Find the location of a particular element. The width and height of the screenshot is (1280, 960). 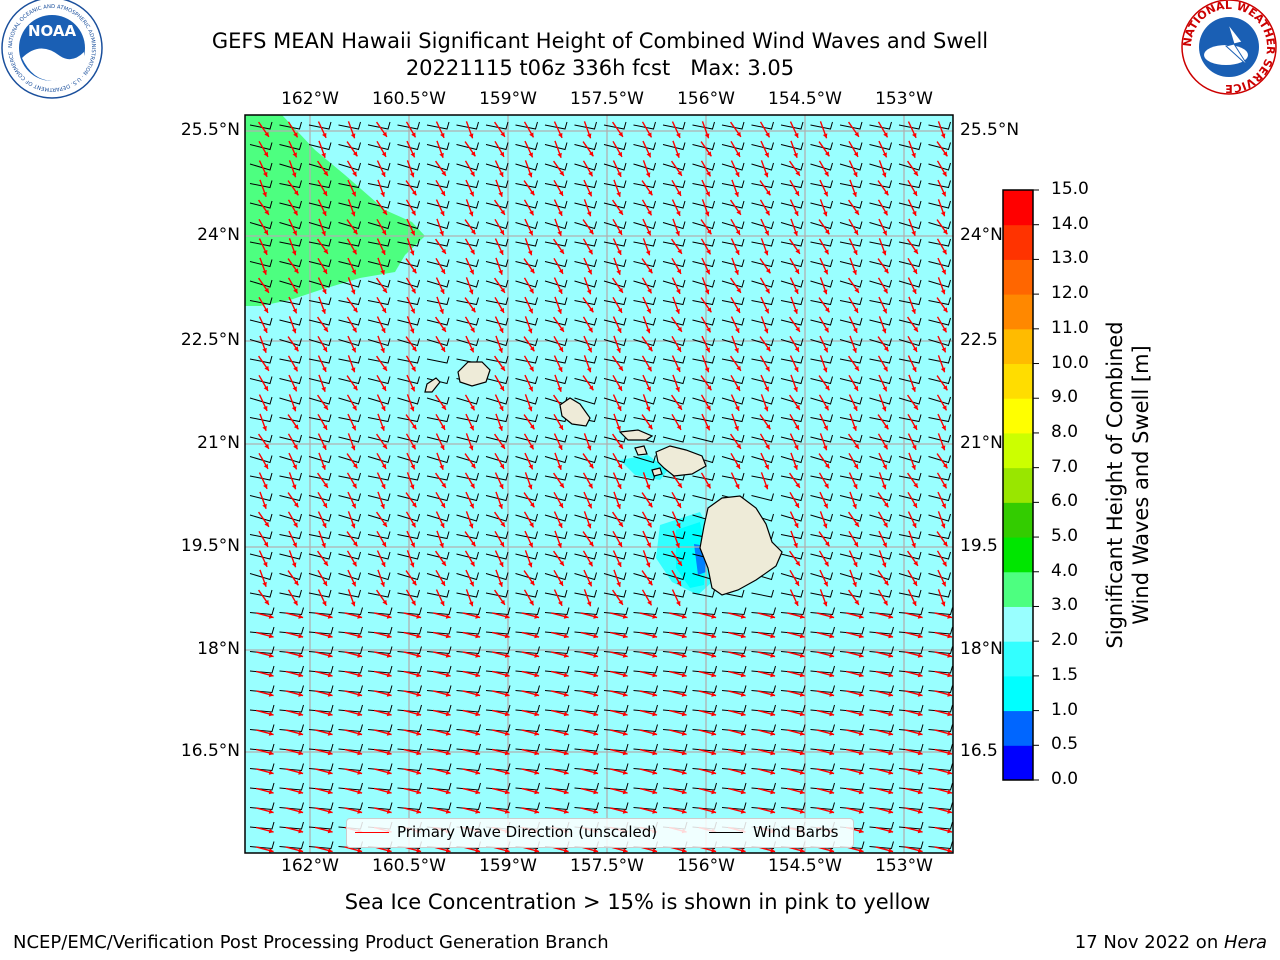

colorbar-swatch is located at coordinates (1018, 242).